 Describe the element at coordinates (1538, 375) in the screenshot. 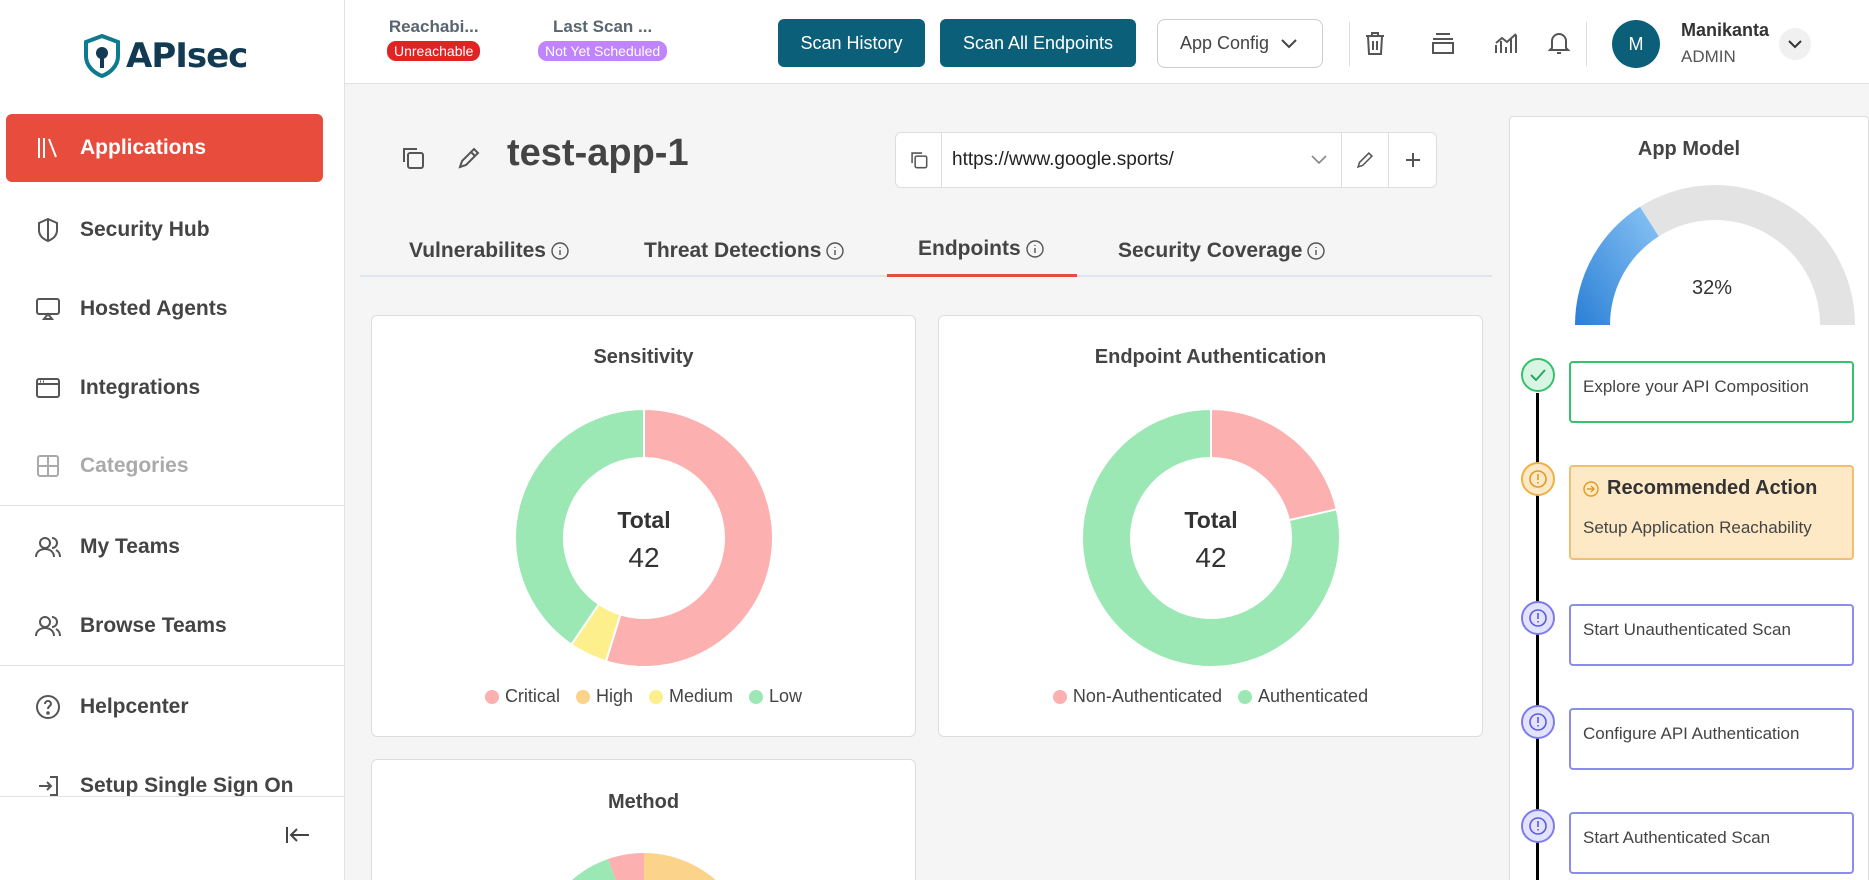

I see `step-done-icon` at that location.